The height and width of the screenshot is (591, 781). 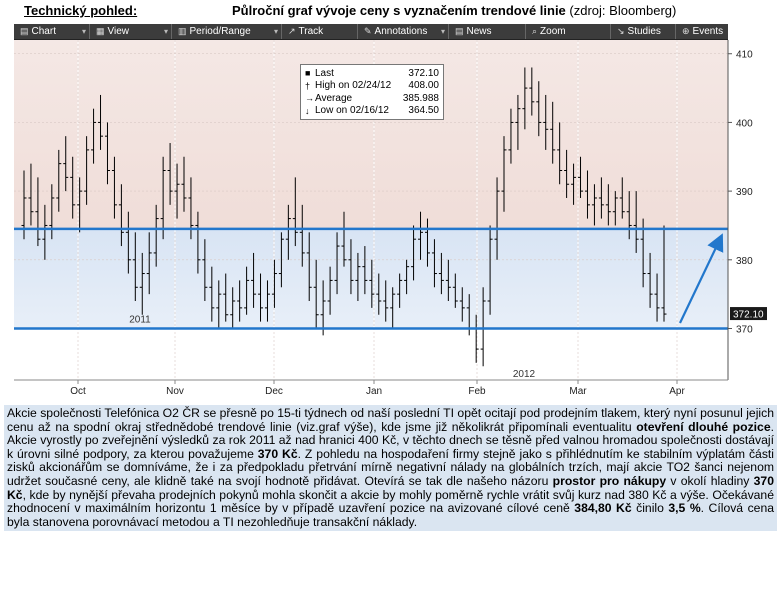 I want to click on x-month-label: Apr, so click(x=677, y=391).